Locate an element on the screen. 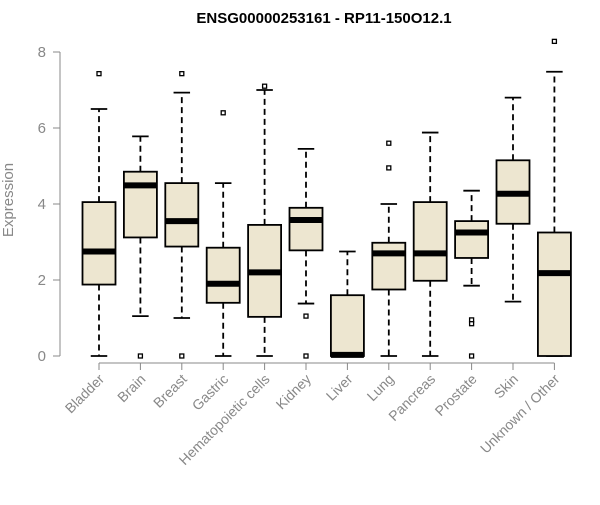 Image resolution: width=600 pixels, height=505 pixels. chart-title: ENSG00000253161 - RP11-150O12.1 is located at coordinates (323, 18).